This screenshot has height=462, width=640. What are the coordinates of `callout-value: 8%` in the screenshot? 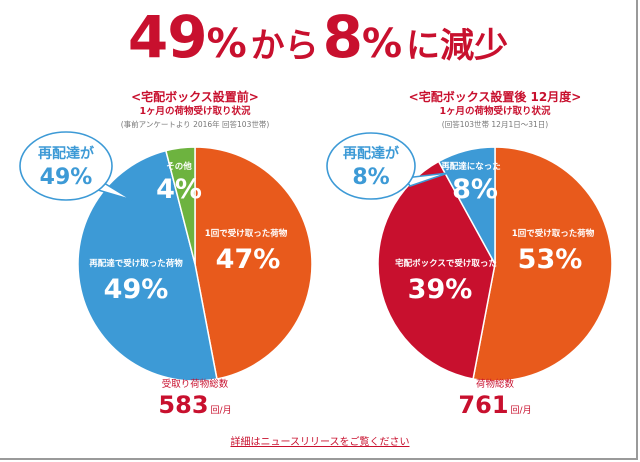 It's located at (370, 177).